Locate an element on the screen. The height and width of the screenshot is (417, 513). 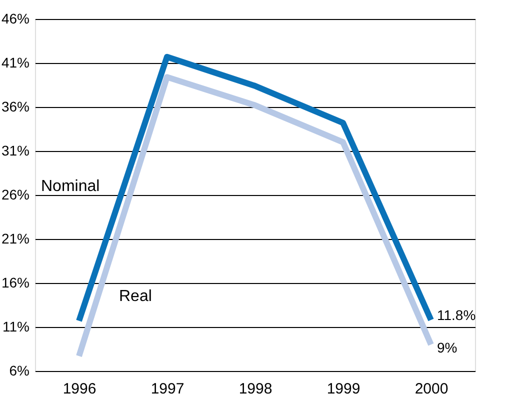
data-label: 11.8% is located at coordinates (456, 314).